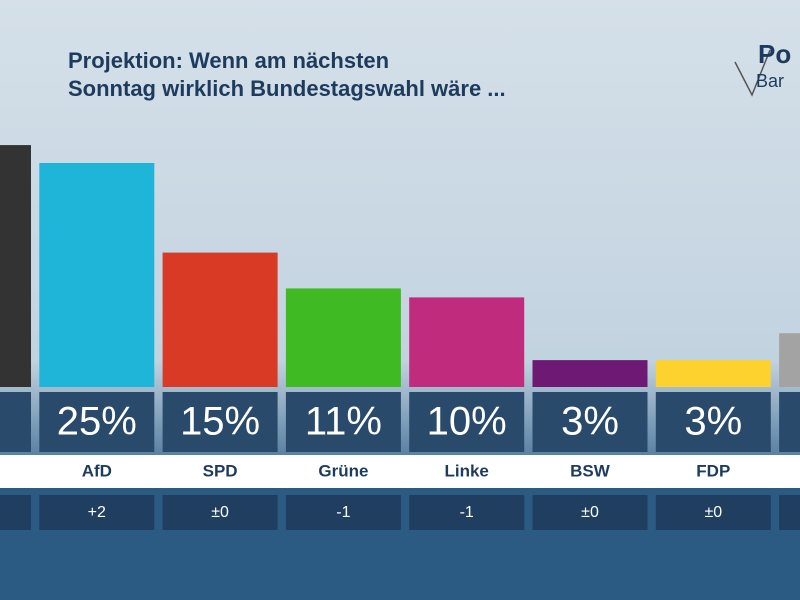 This screenshot has width=800, height=600. What do you see at coordinates (97, 470) in the screenshot?
I see `category-label: AfD` at bounding box center [97, 470].